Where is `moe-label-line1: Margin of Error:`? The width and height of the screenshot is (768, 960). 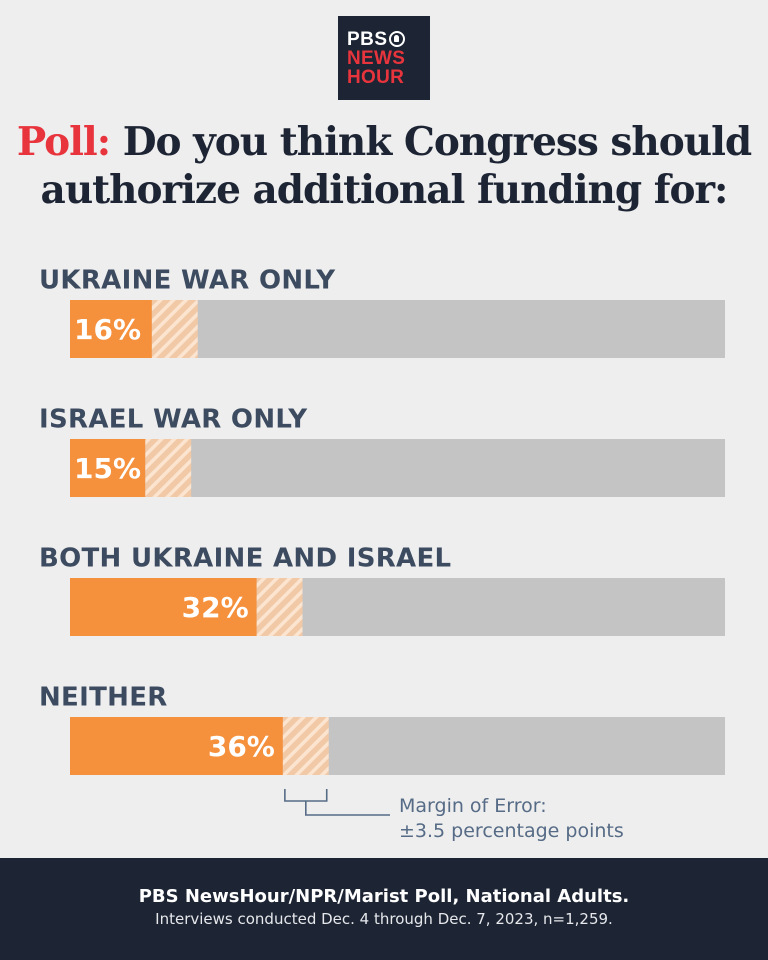
moe-label-line1: Margin of Error: is located at coordinates (473, 806).